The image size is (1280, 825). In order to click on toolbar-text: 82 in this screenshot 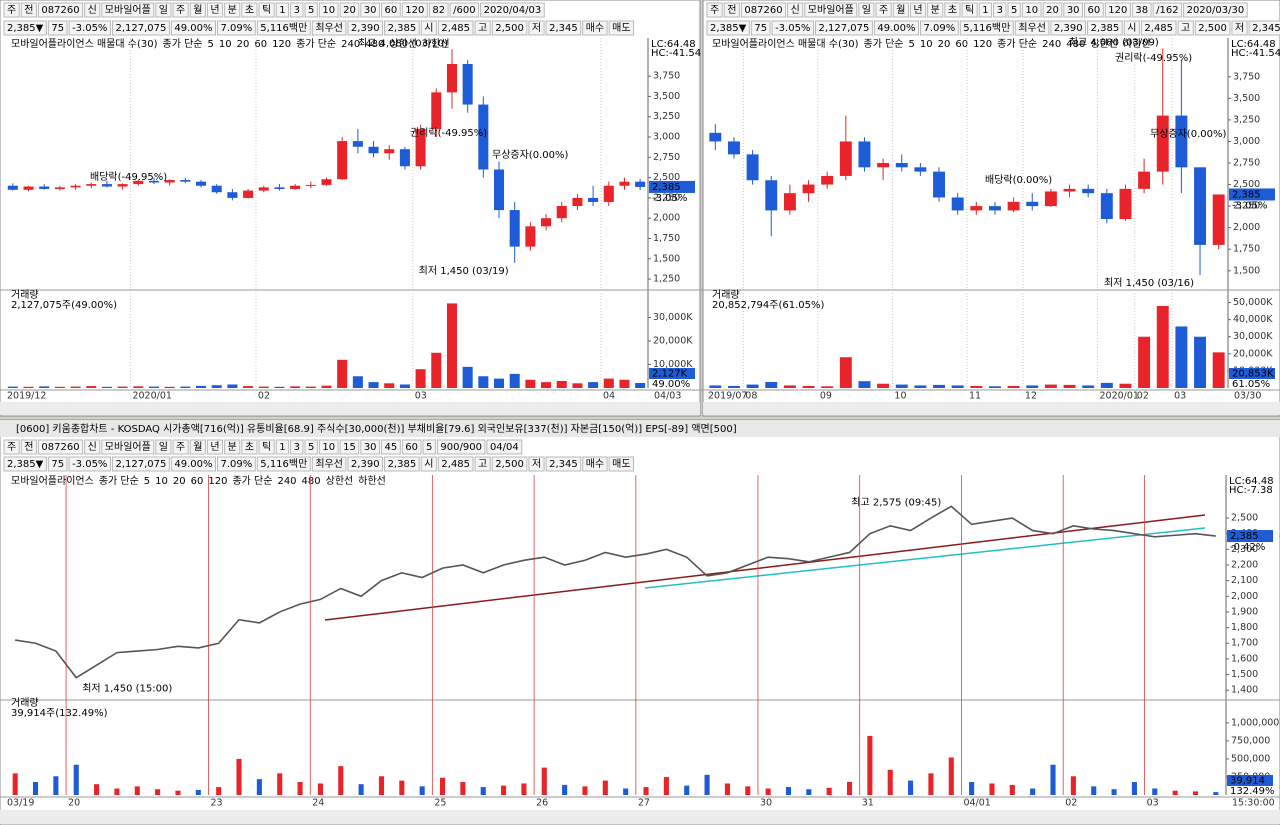, I will do `click(438, 10)`.